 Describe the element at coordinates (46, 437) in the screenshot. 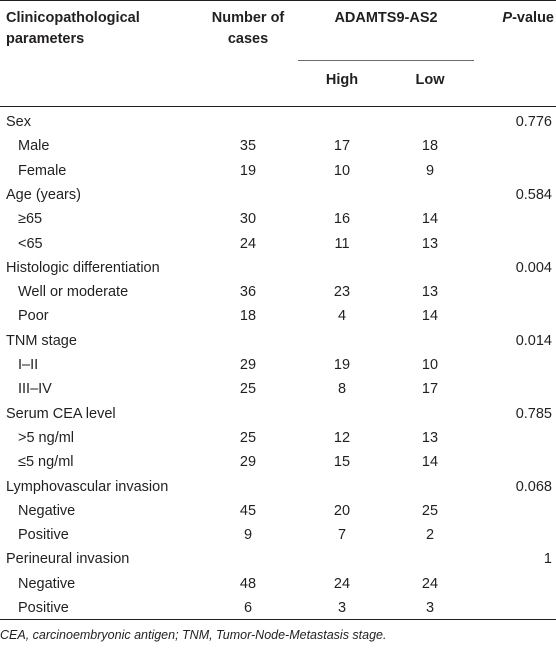

I see `row-label: >5 ng/ml` at that location.